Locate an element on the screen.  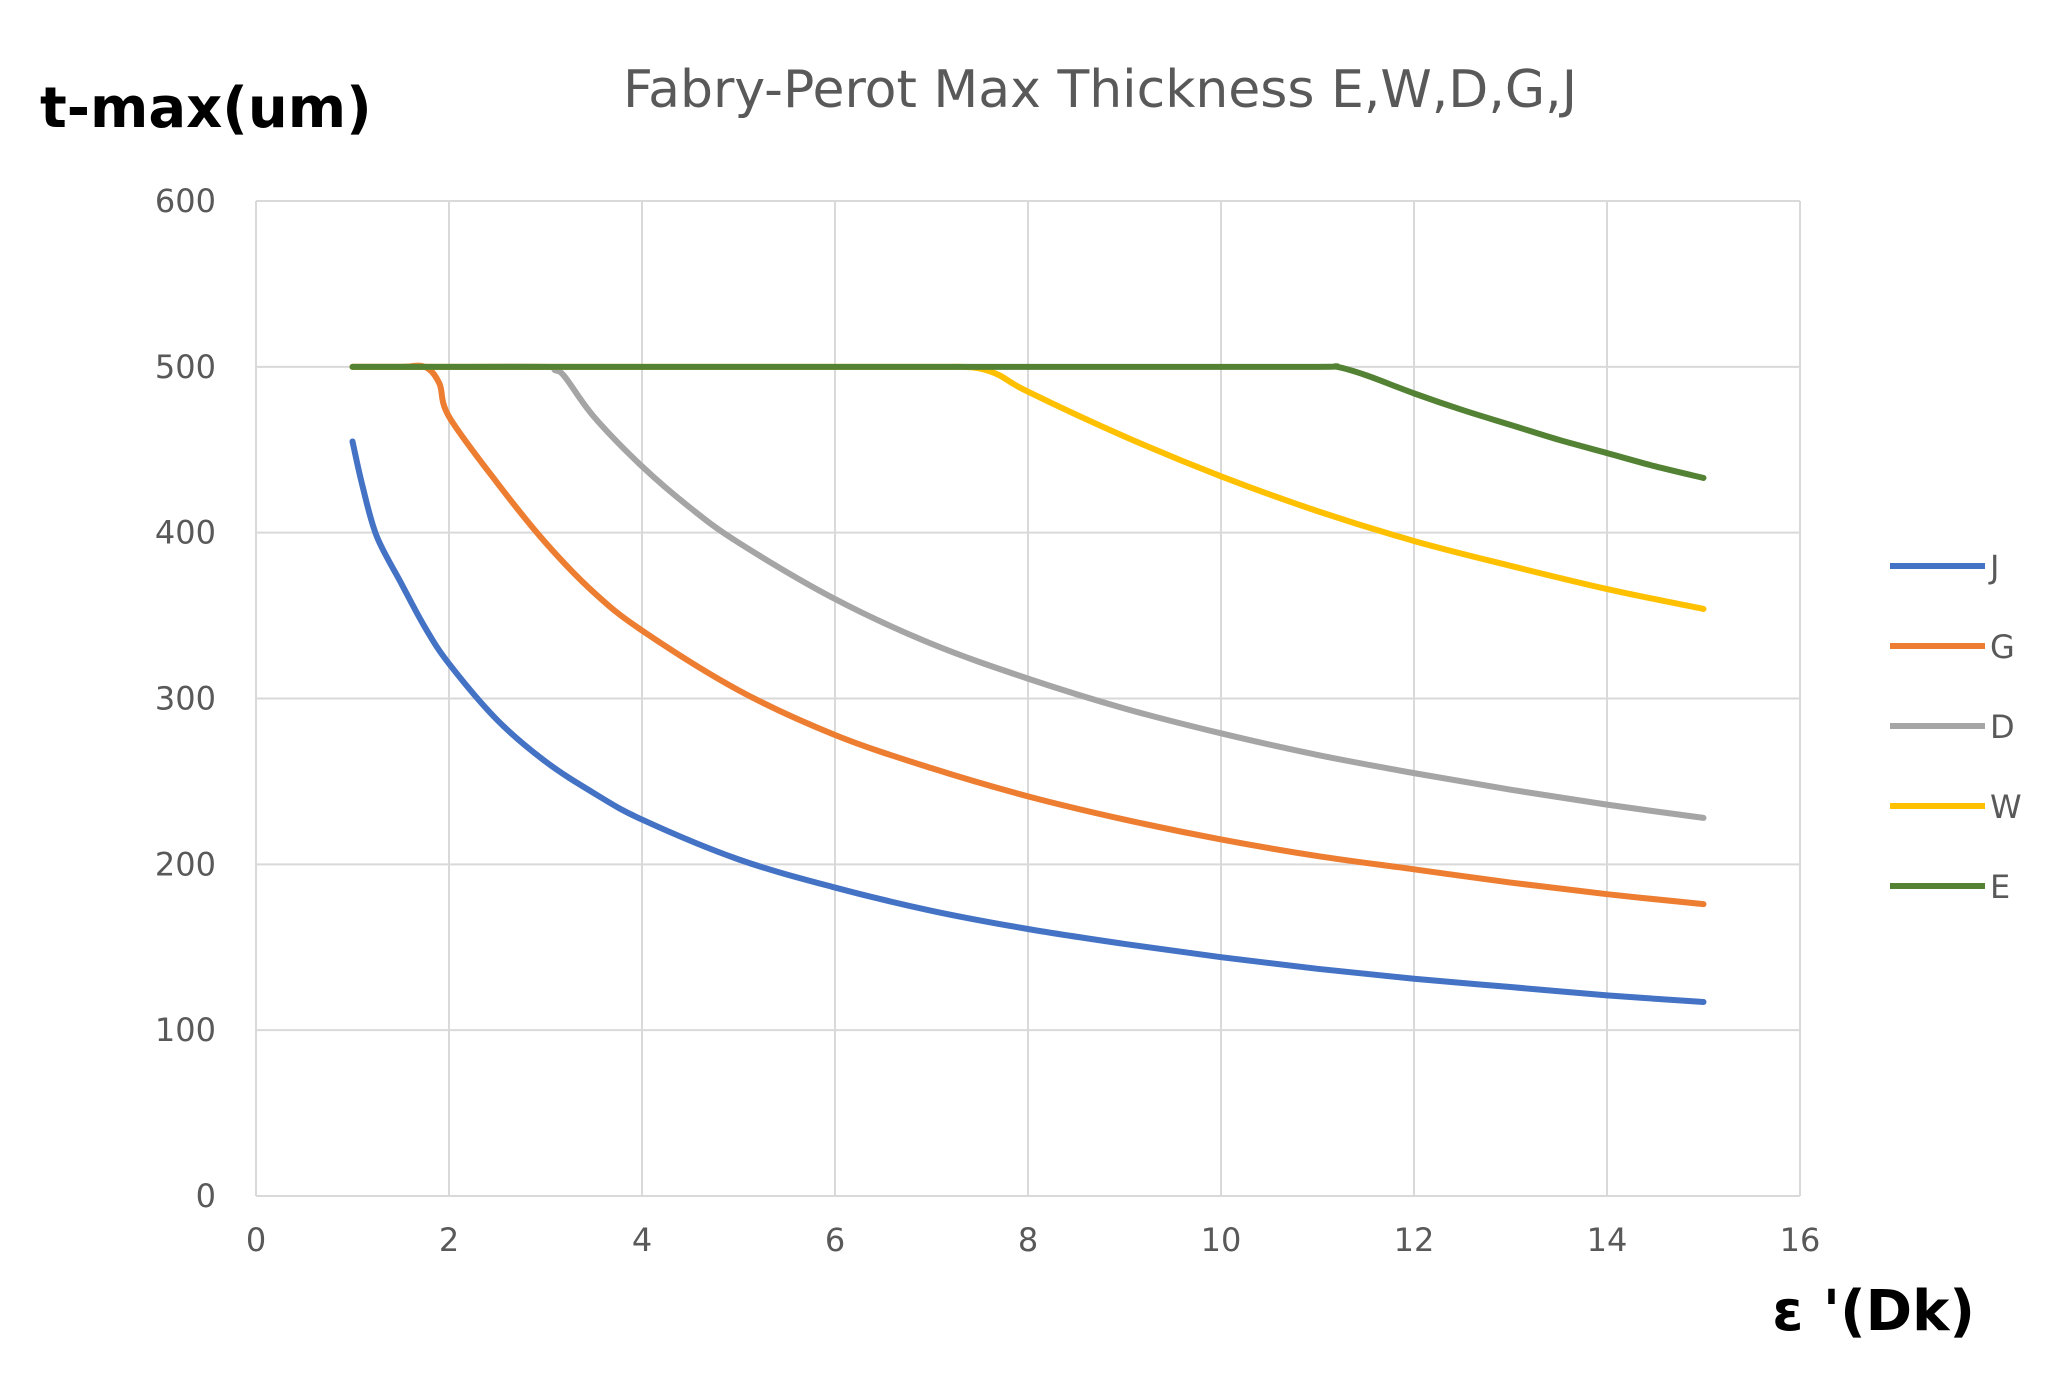
x-tick-label: 0 is located at coordinates (256, 1240).